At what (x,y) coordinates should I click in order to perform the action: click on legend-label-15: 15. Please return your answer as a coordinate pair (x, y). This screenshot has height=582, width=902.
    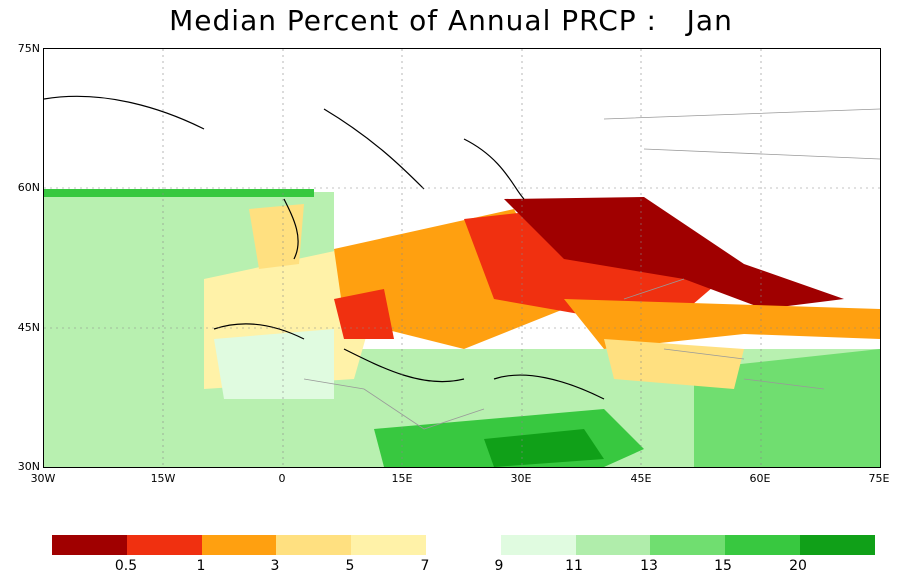
    Looking at the image, I should click on (723, 566).